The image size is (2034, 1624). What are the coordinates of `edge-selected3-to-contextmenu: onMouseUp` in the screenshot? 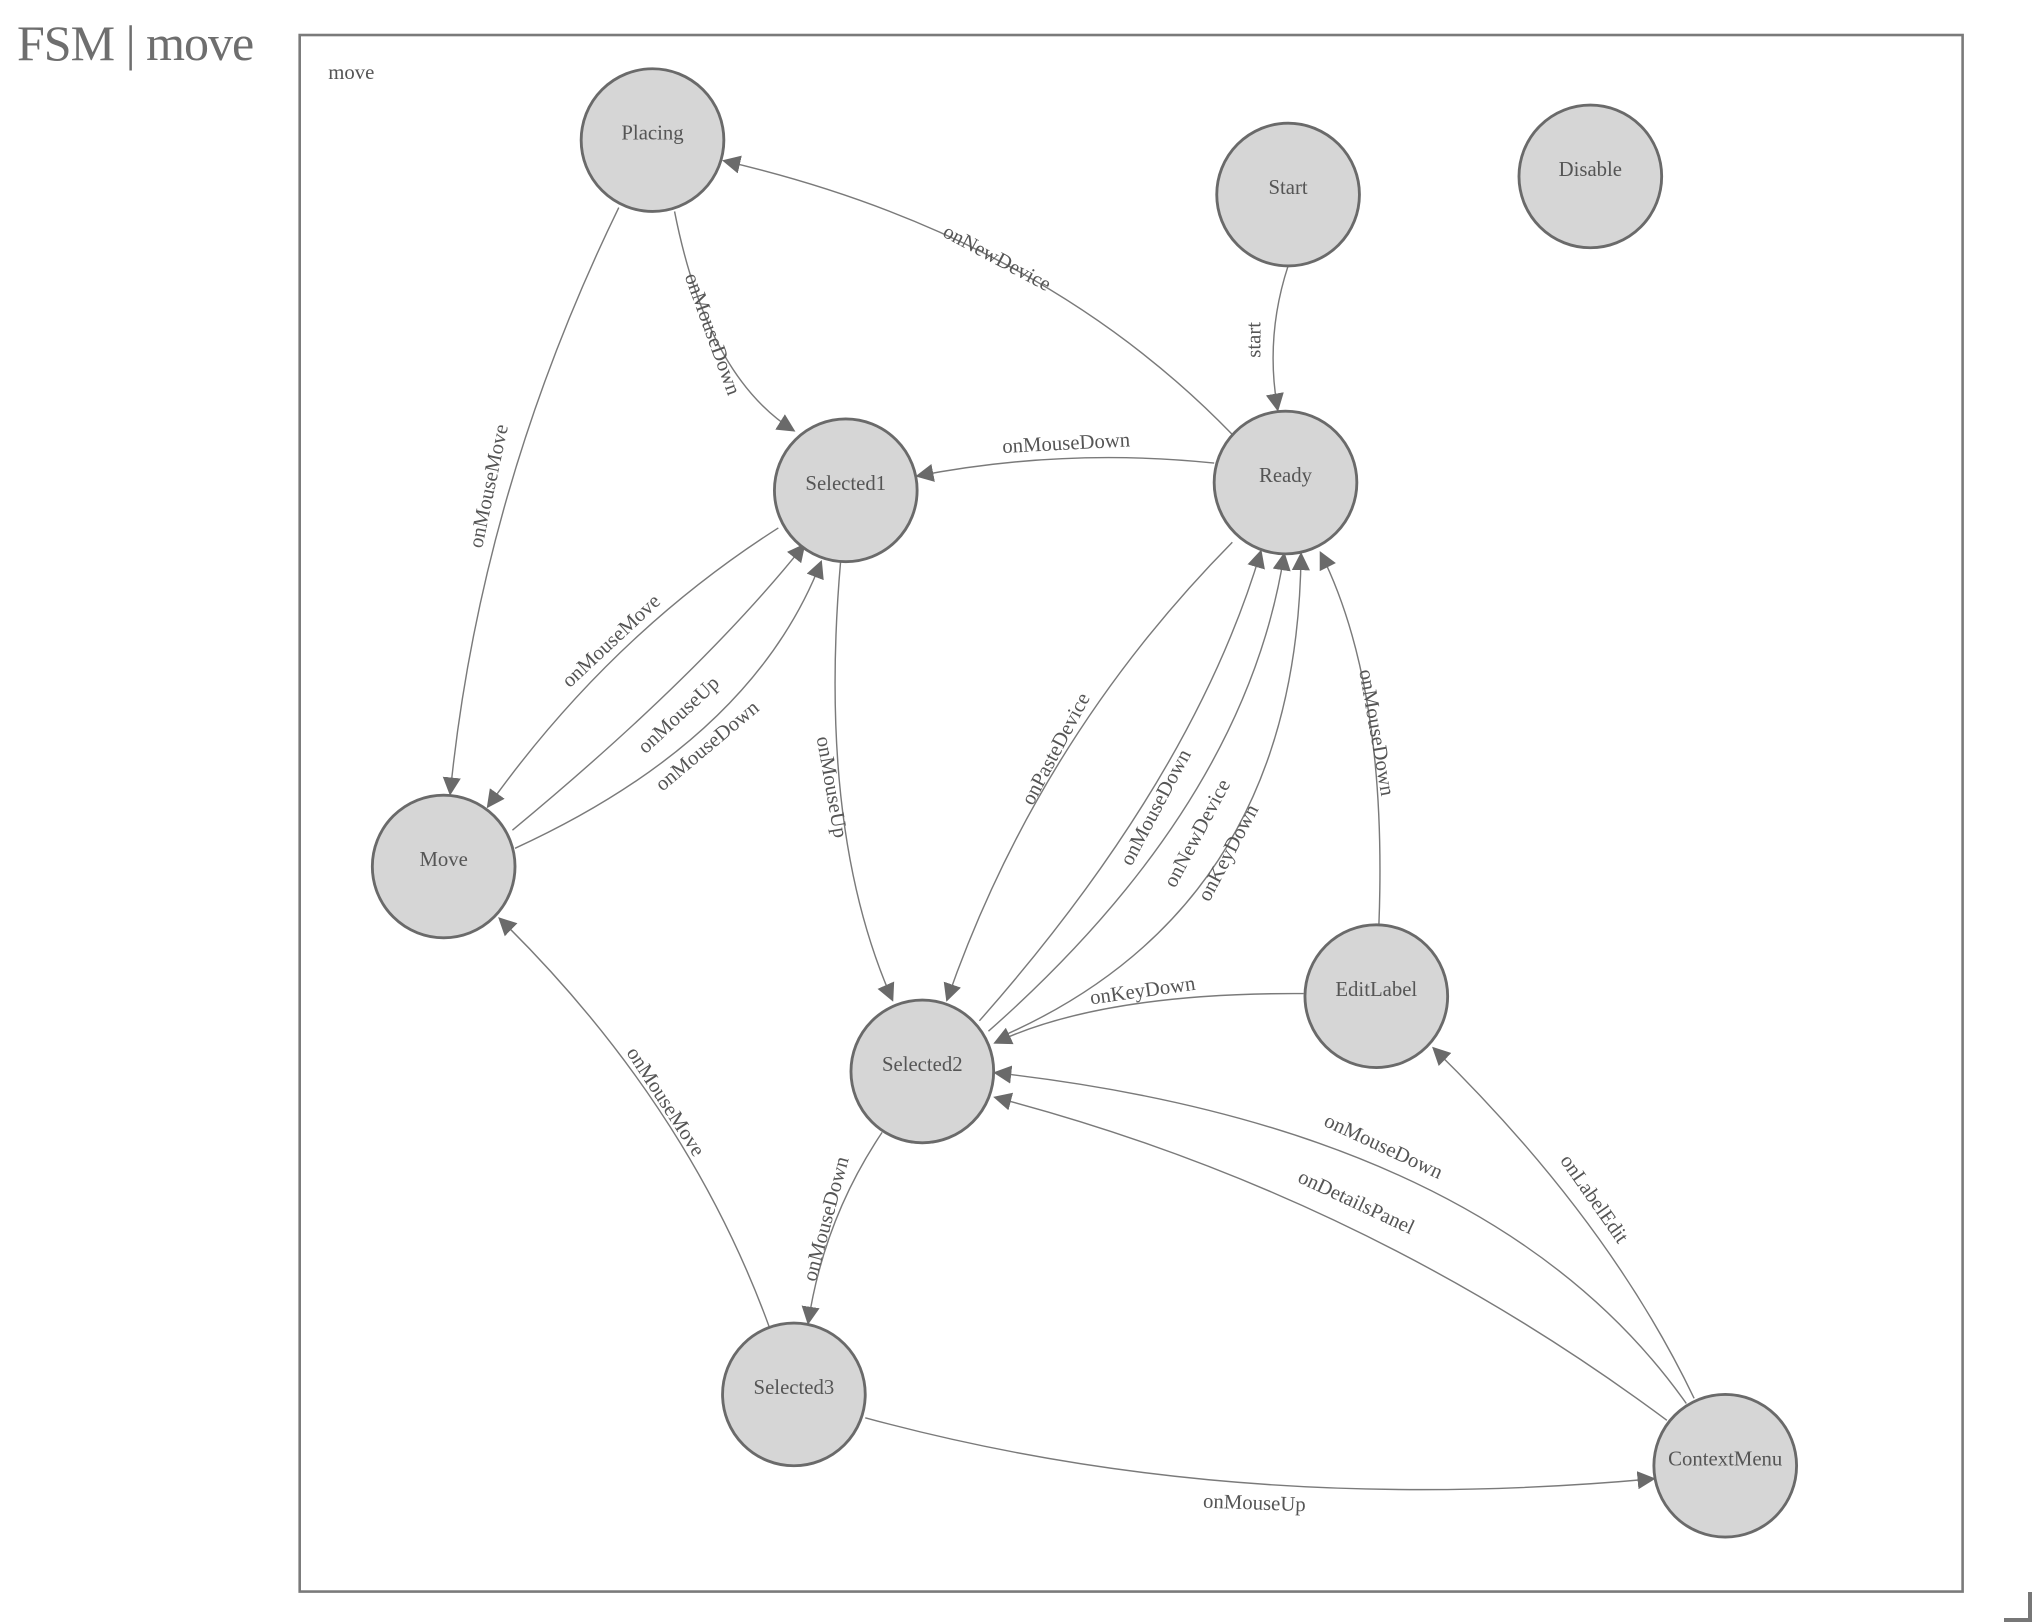 It's located at (1260, 1467).